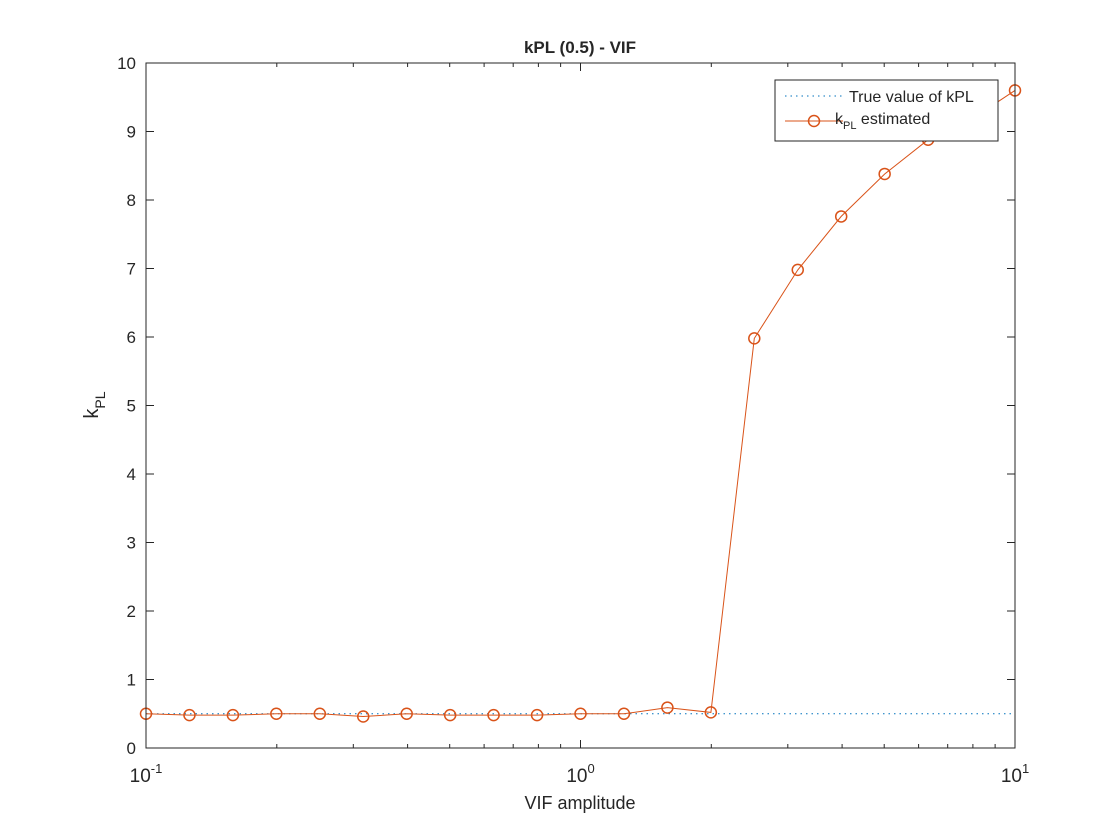  What do you see at coordinates (893, 119) in the screenshot?
I see `legend-label-estimated-suffix: estimated` at bounding box center [893, 119].